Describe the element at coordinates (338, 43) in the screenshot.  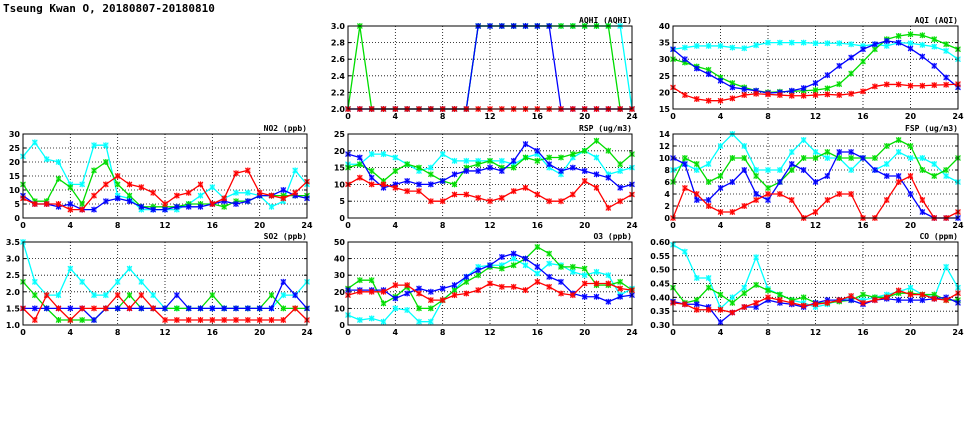
I see `y-tick-label: 2.8` at that location.